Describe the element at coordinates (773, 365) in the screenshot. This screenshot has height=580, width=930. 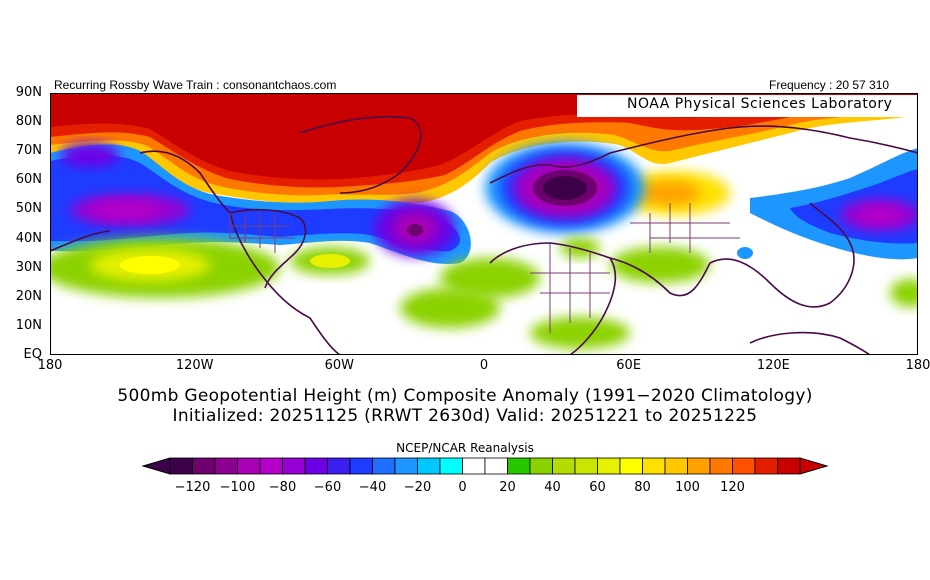
I see `x-tick: 120E` at that location.